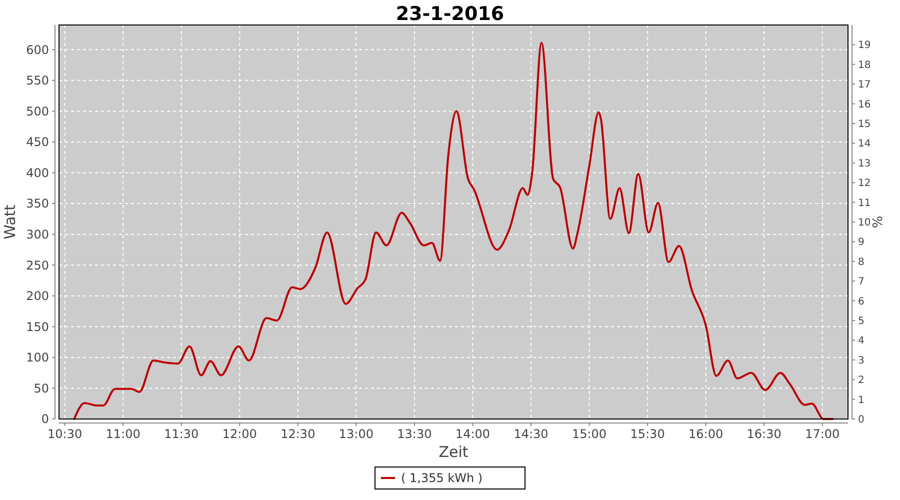 The width and height of the screenshot is (900, 500). What do you see at coordinates (65, 434) in the screenshot?
I see `x-tick-label: 10:30` at bounding box center [65, 434].